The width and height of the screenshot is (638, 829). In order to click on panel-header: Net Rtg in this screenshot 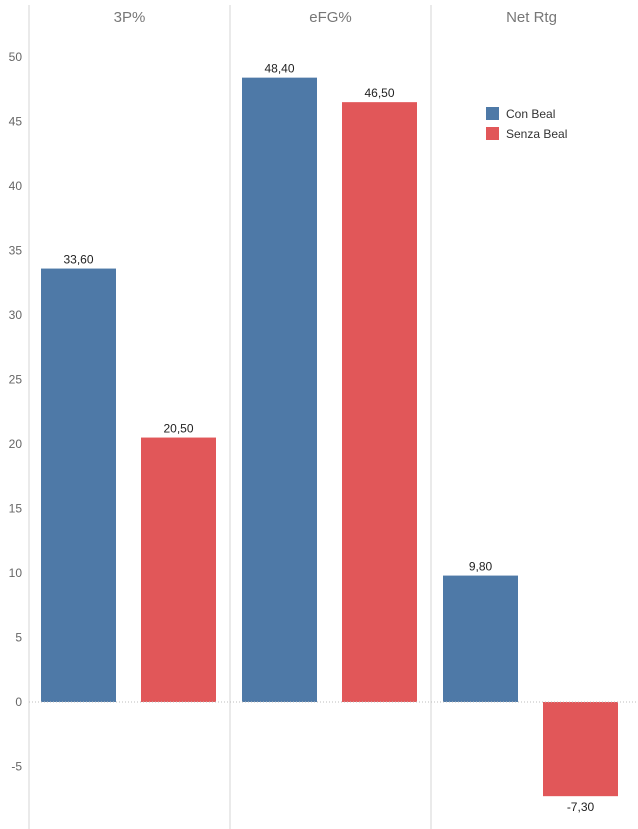, I will do `click(531, 17)`.